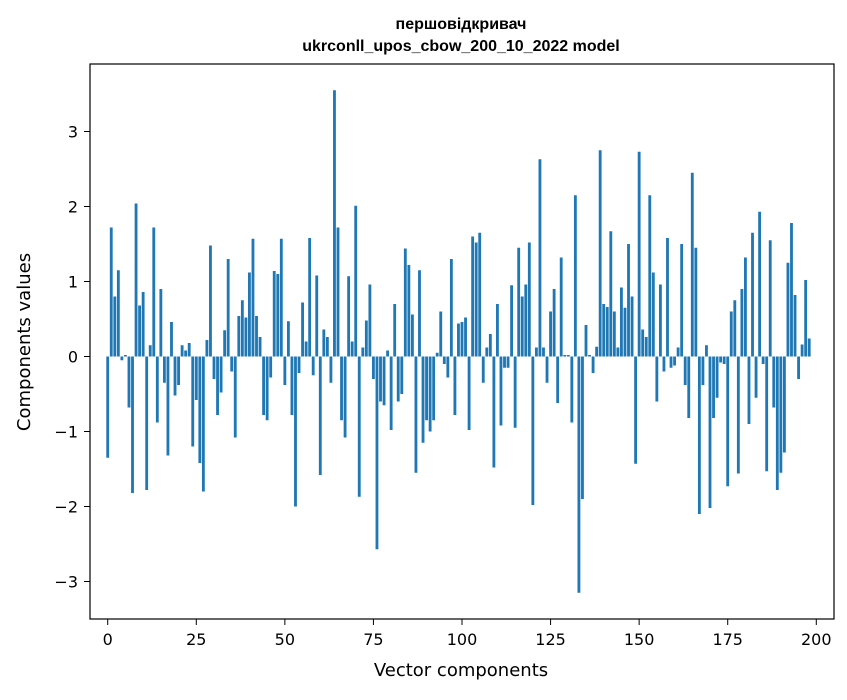  I want to click on x-axis-label: Vector components, so click(461, 670).